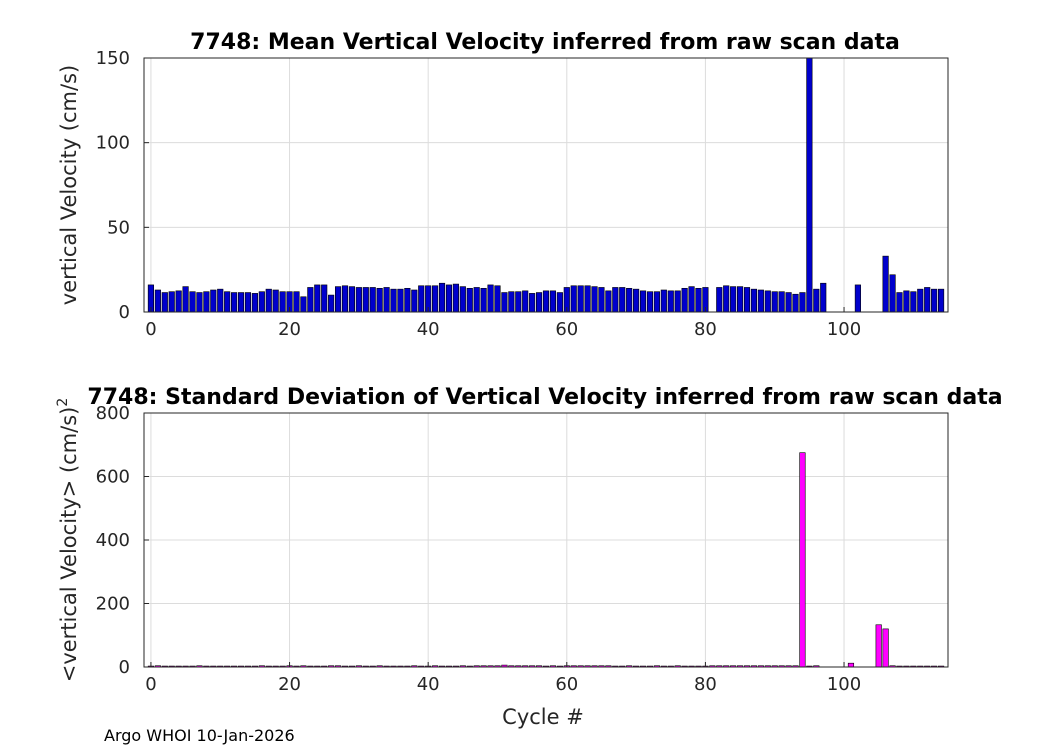  I want to click on x-tick-label: 80, so click(705, 684).